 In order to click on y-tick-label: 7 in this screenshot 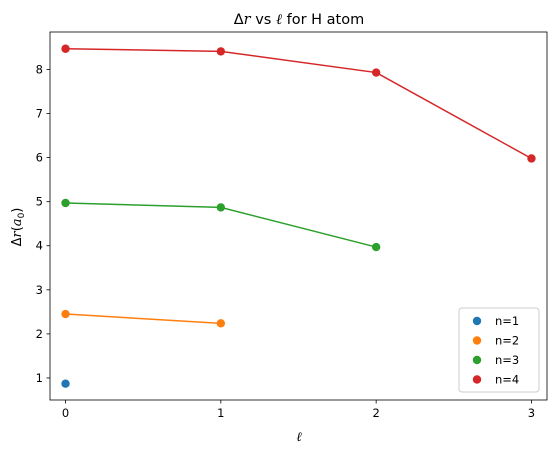, I will do `click(39, 114)`.